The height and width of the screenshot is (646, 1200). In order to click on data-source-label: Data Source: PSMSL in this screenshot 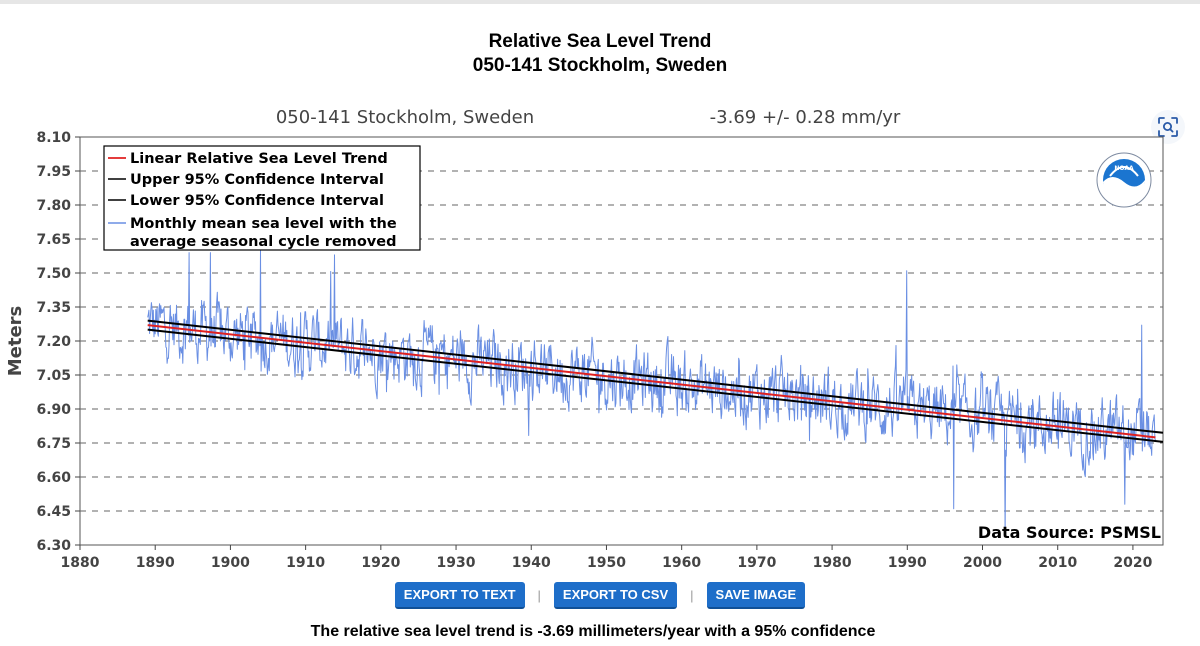, I will do `click(1069, 532)`.